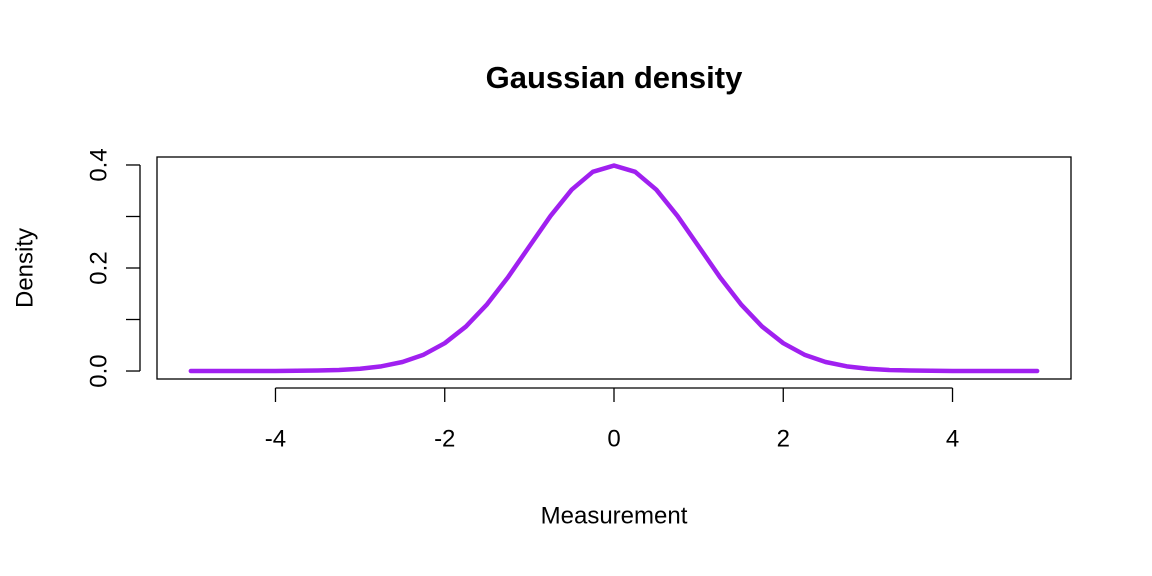  What do you see at coordinates (614, 515) in the screenshot?
I see `x-axis-label: Measurement` at bounding box center [614, 515].